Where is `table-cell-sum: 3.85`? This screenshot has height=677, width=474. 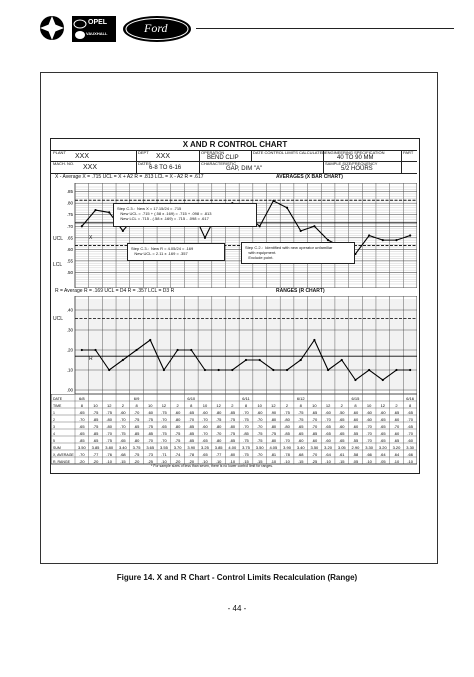
table-cell-sum: 3.85 is located at coordinates (219, 447).